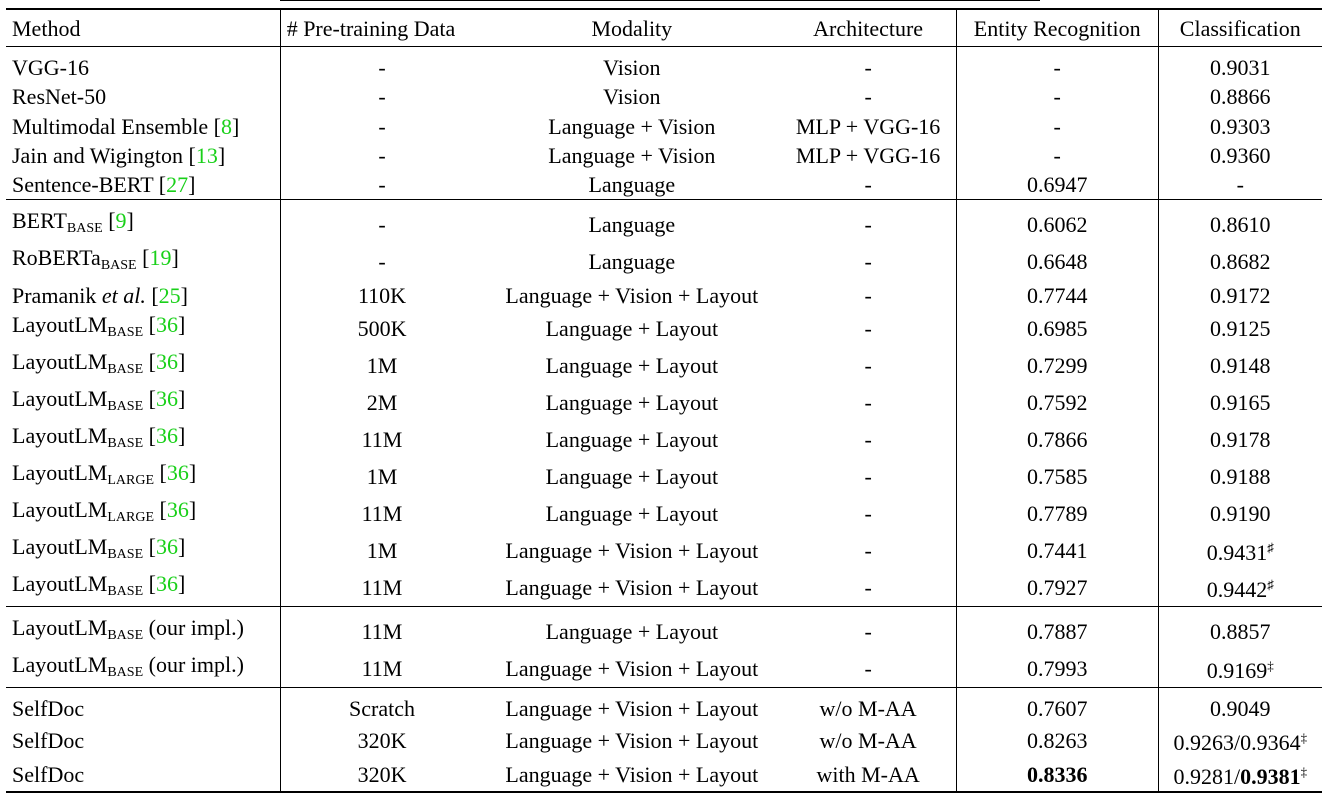 This screenshot has height=793, width=1328. Describe the element at coordinates (1240, 126) in the screenshot. I see `classification-cell-text: 0.9303` at that location.